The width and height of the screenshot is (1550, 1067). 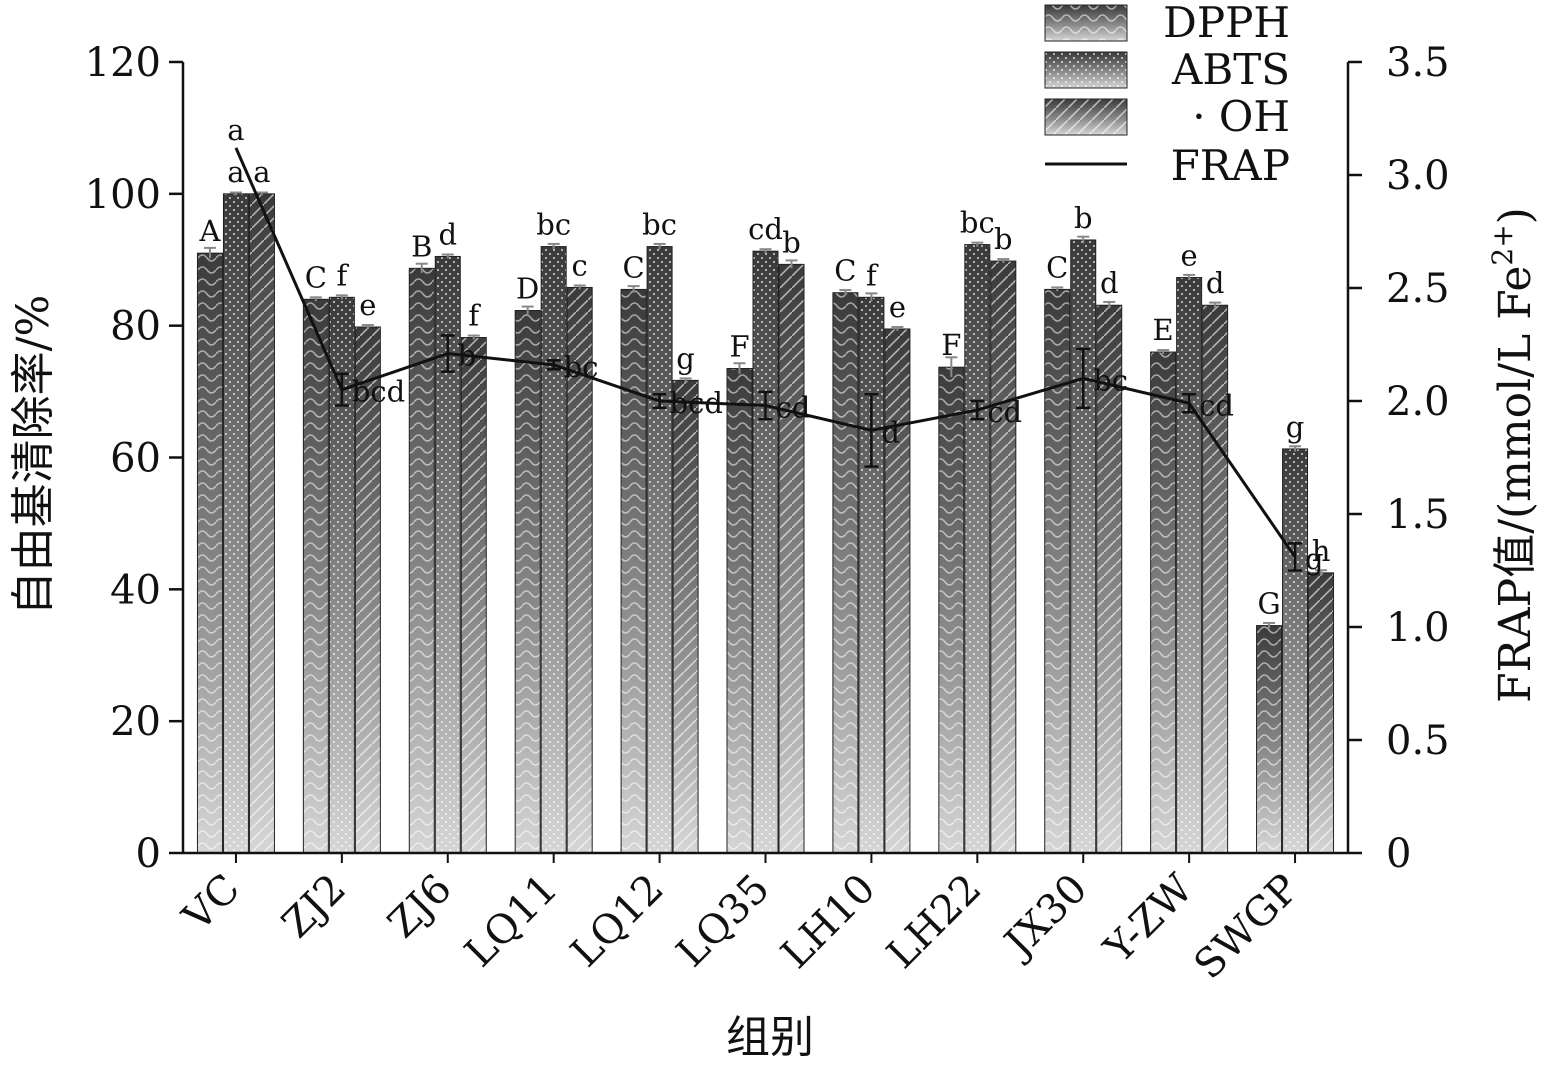 I want to click on y2-tick-label: 2.5, so click(x=1418, y=289).